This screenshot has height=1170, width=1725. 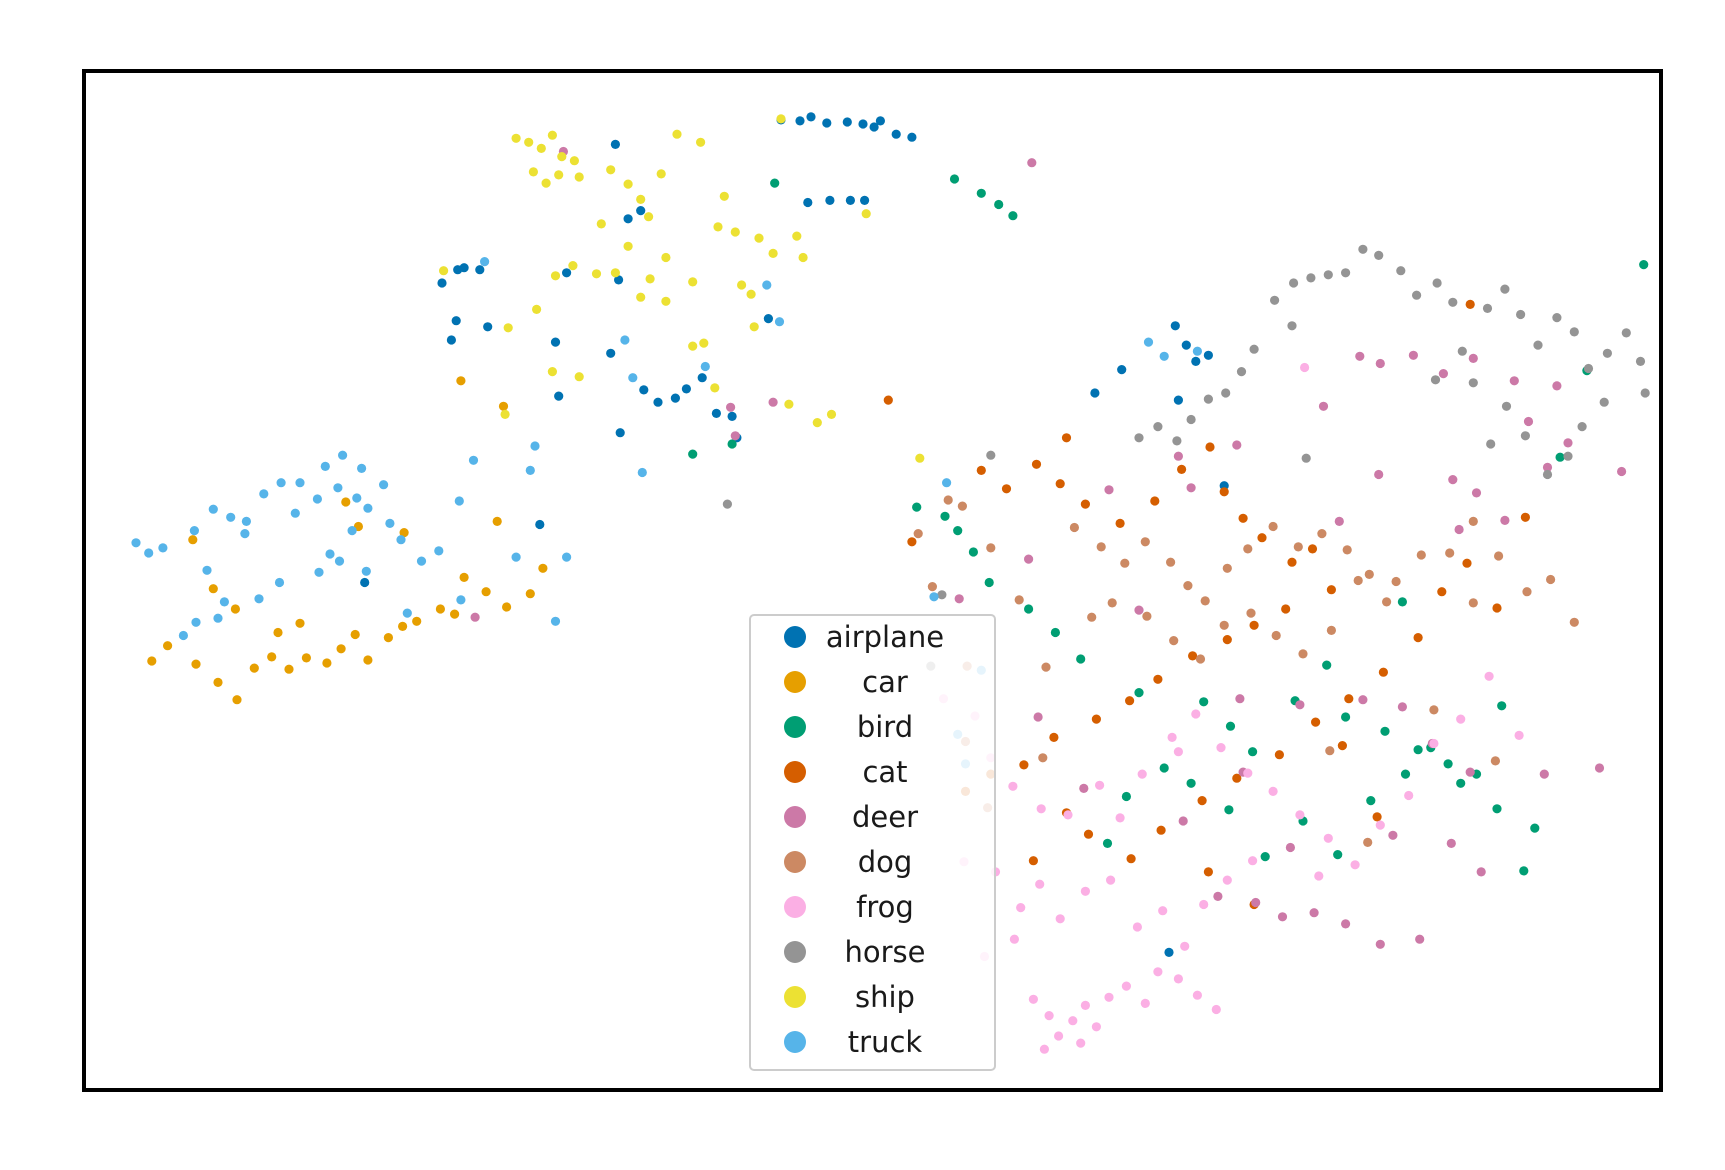 What do you see at coordinates (795, 637) in the screenshot?
I see `legend-marker-airplane` at bounding box center [795, 637].